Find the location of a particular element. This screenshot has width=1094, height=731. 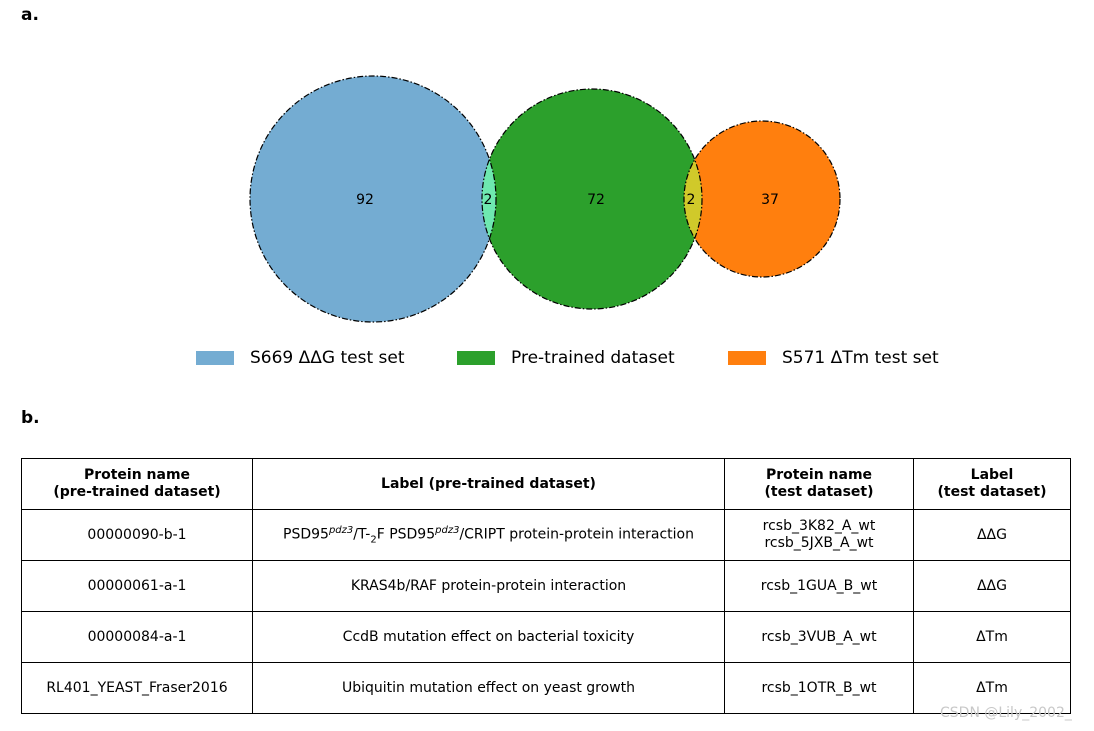

legend-label: S669 ΔΔG test set is located at coordinates (327, 358).